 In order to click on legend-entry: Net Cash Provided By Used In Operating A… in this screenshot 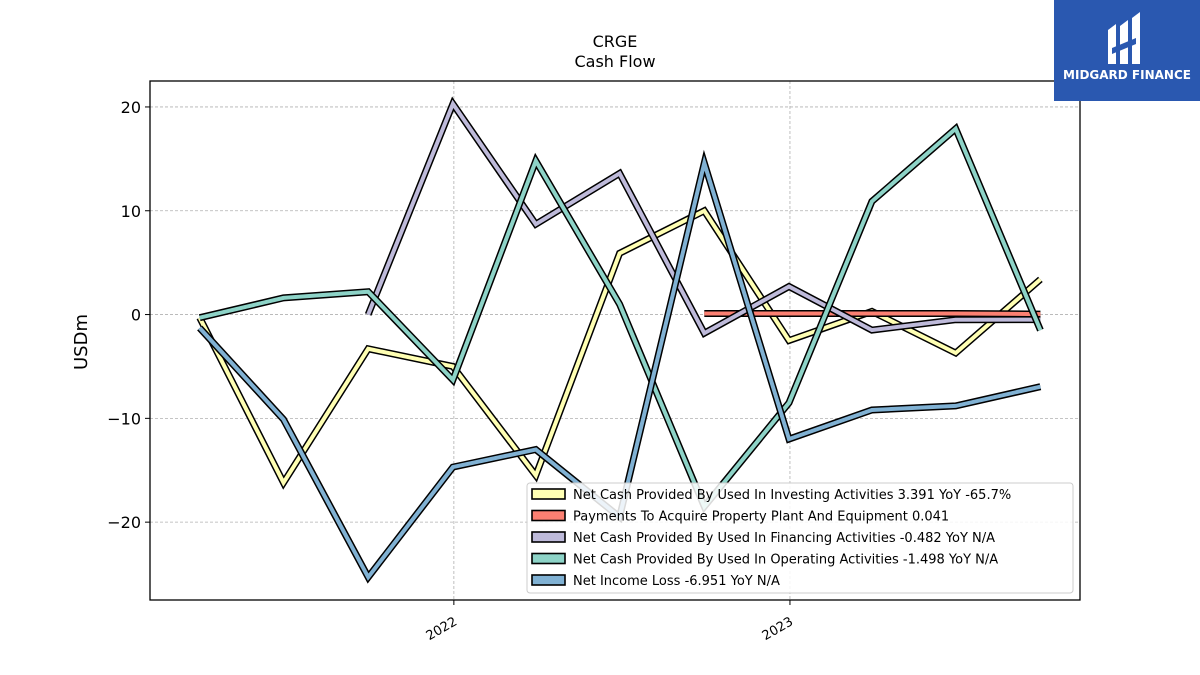, I will do `click(785, 560)`.